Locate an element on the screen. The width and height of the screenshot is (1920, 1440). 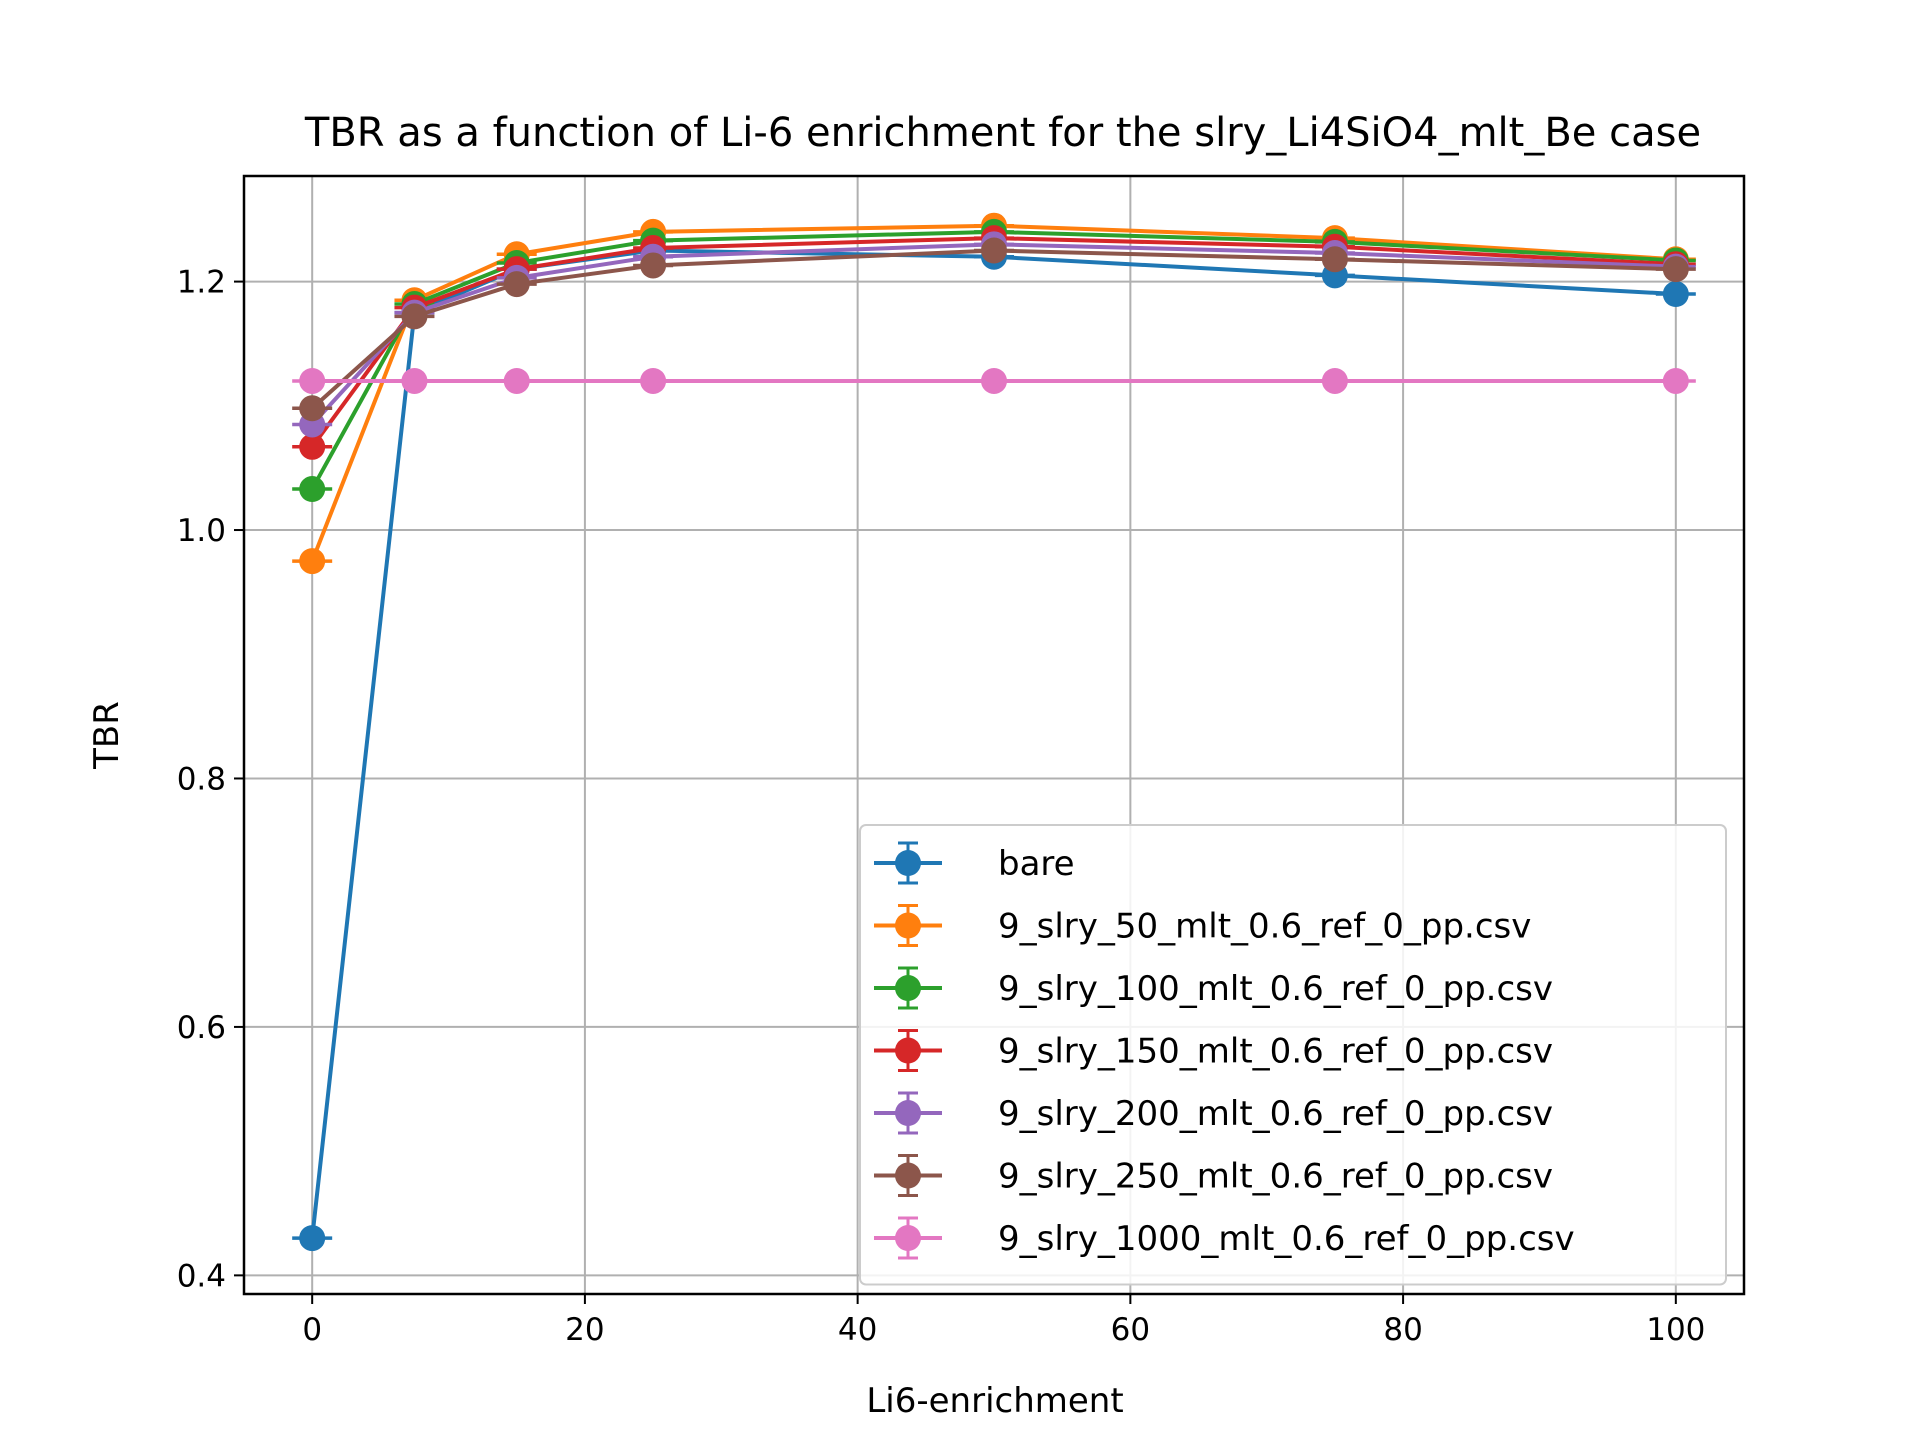
x-tick-label: 20 is located at coordinates (584, 1330).